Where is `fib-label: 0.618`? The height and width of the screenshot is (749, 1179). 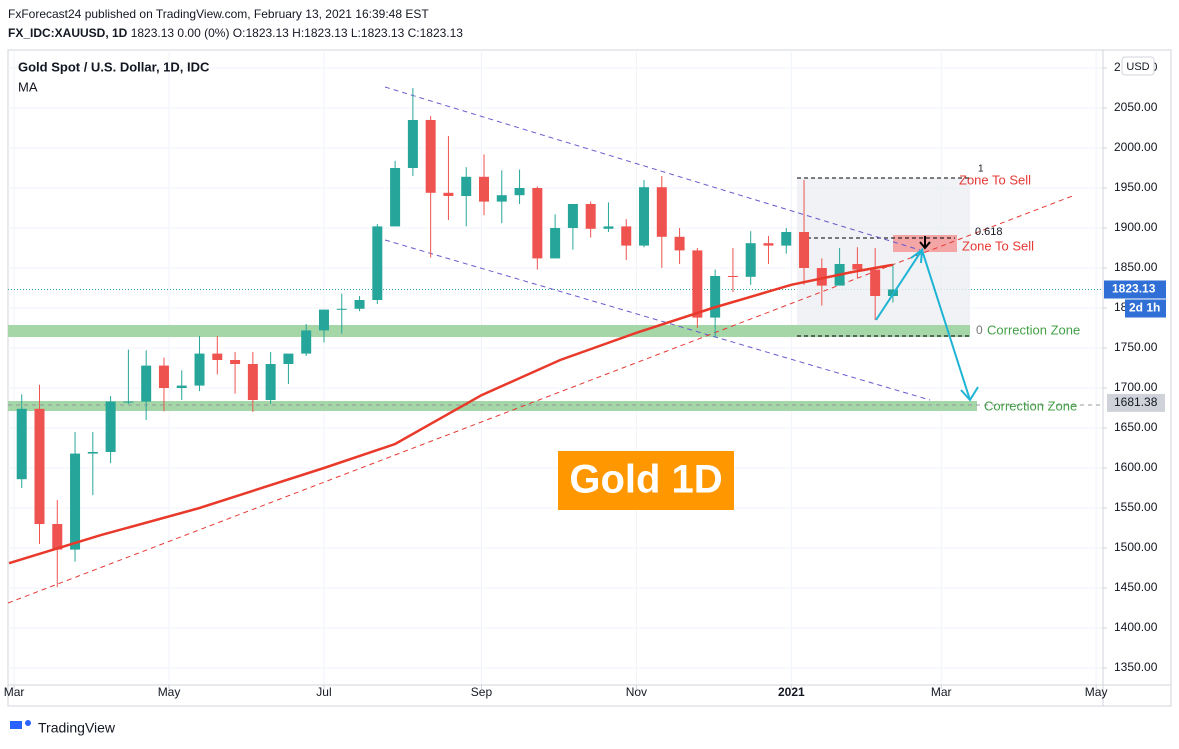
fib-label: 0.618 is located at coordinates (989, 232).